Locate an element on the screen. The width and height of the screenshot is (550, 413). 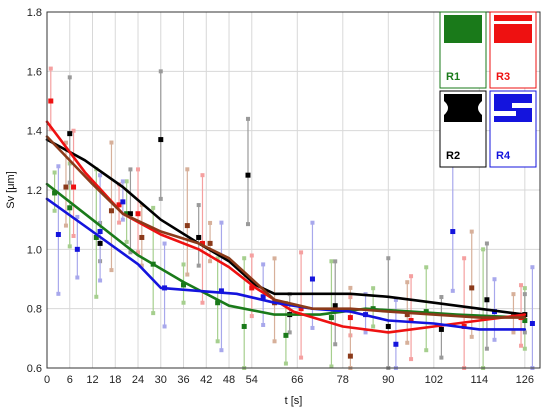
x-tick-label: 18 is located at coordinates (115, 380).